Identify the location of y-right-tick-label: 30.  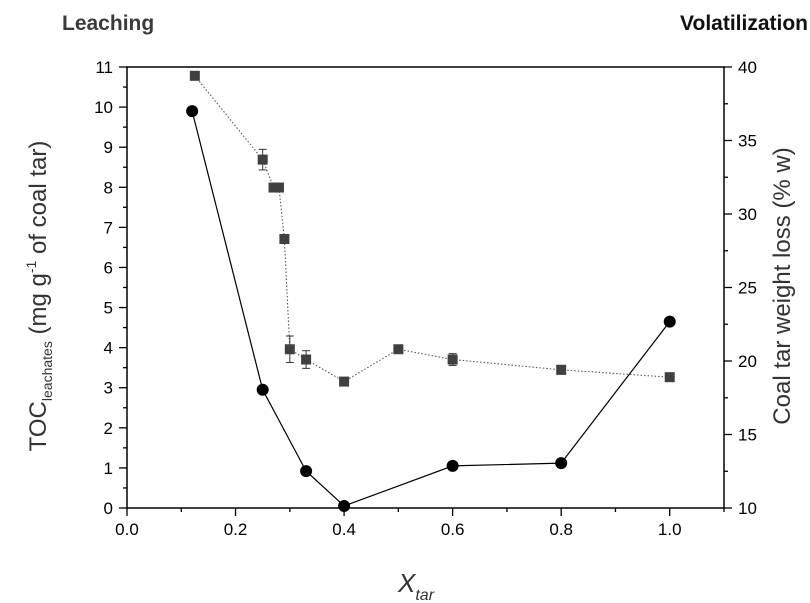
(747, 214).